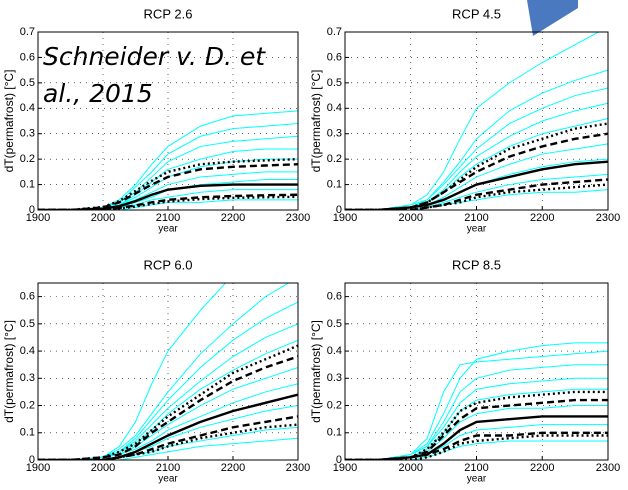 This screenshot has height=490, width=628. What do you see at coordinates (98, 93) in the screenshot?
I see `annotation: al., 2015` at bounding box center [98, 93].